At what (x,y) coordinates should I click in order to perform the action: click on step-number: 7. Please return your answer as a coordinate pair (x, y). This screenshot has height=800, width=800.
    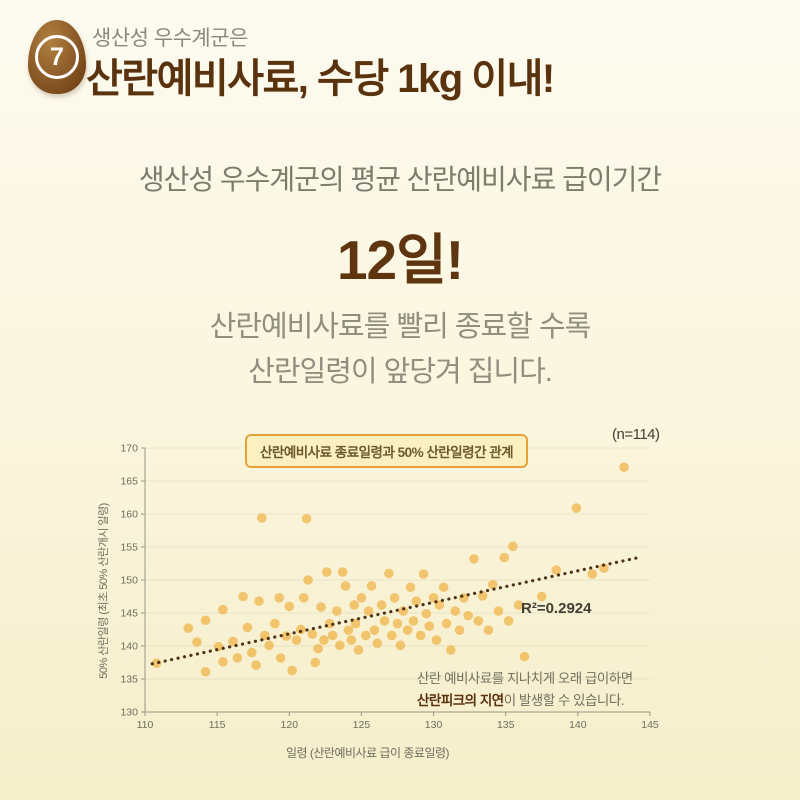
    Looking at the image, I should click on (57, 56).